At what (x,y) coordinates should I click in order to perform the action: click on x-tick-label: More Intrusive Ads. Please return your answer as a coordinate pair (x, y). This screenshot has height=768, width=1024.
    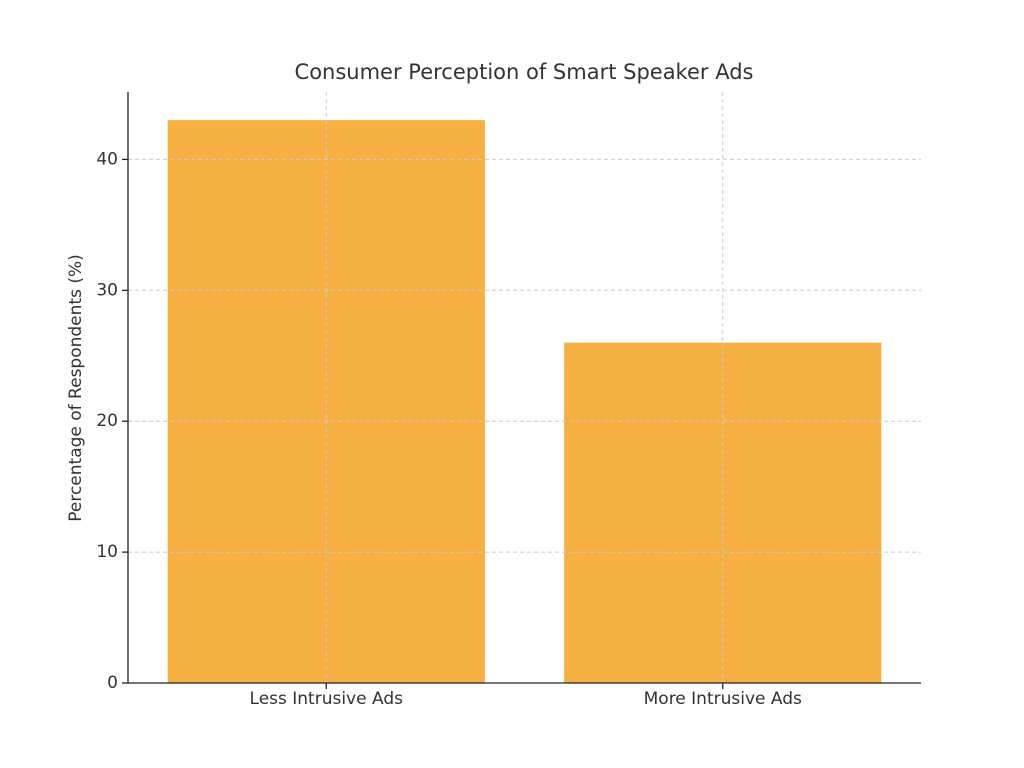
    Looking at the image, I should click on (723, 699).